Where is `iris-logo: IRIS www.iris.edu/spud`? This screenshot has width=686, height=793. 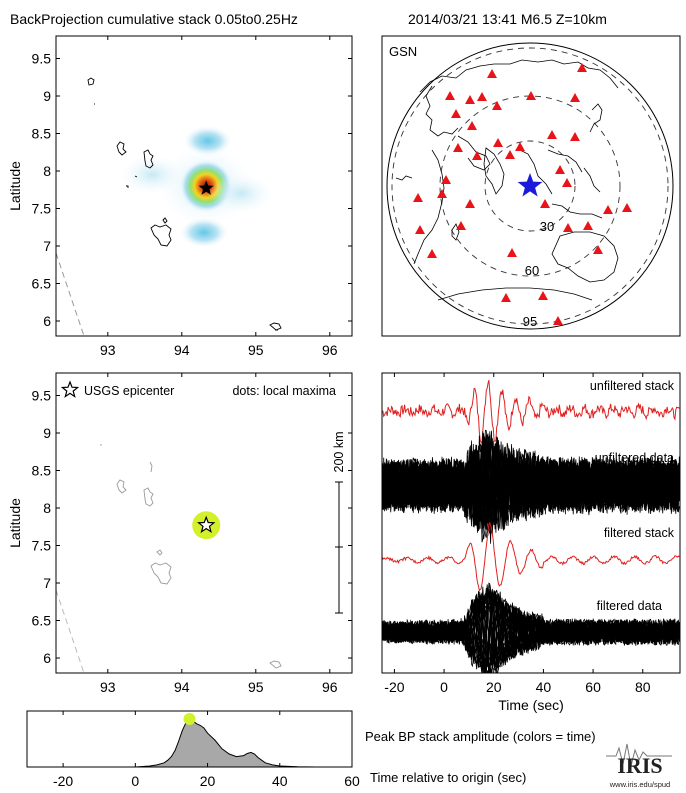 iris-logo: IRIS www.iris.edu/spud is located at coordinates (639, 766).